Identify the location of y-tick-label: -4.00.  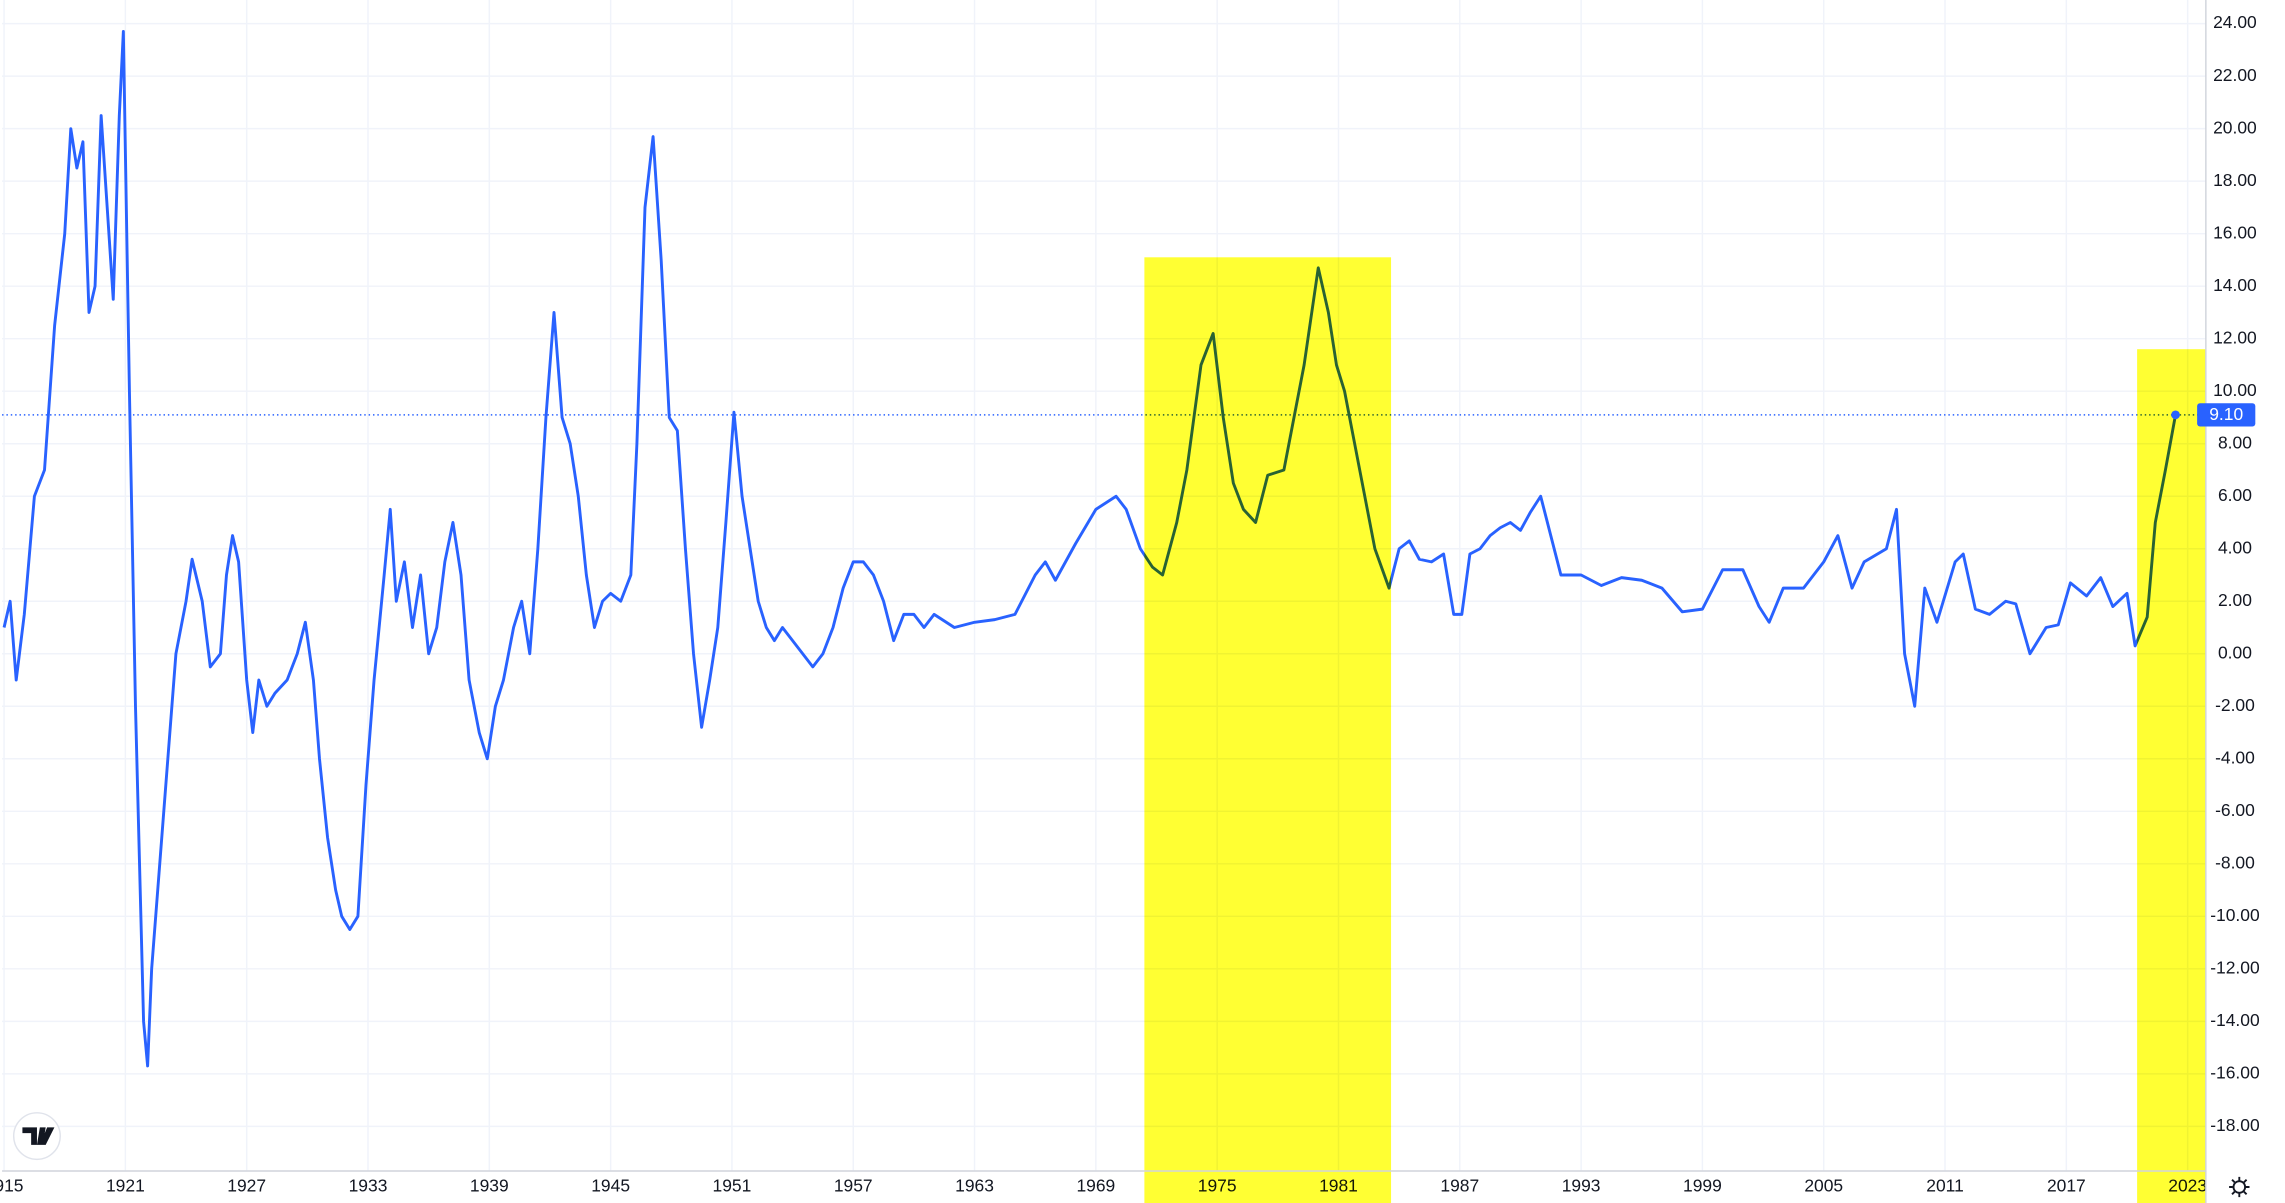
(2235, 757).